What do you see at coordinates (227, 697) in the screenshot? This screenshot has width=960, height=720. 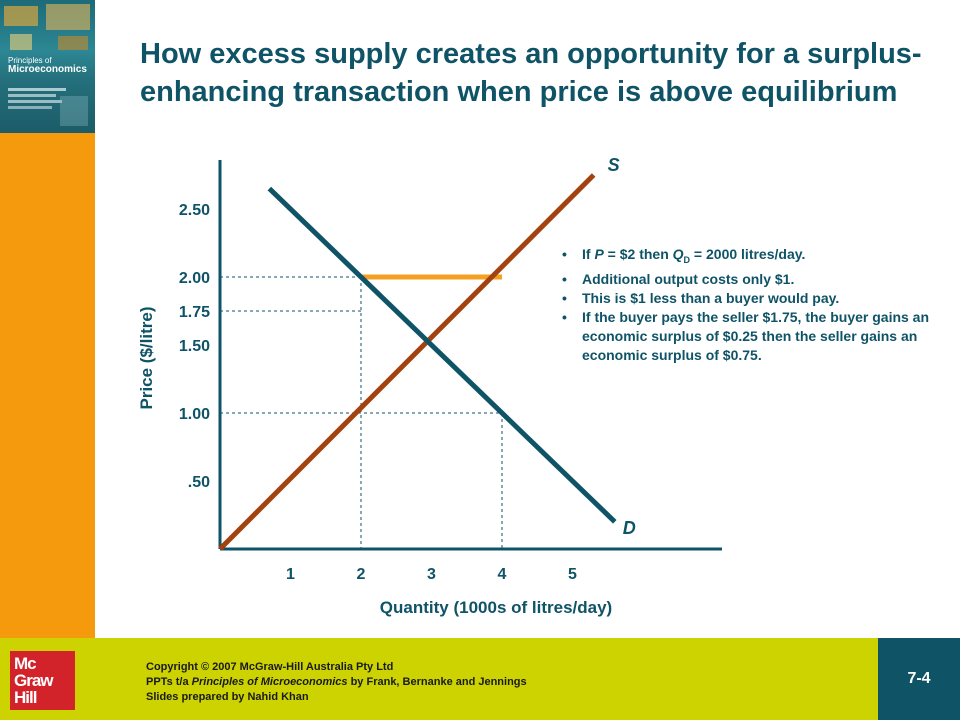 I see `prepared-line: Slides prepared by Nahid Khan` at bounding box center [227, 697].